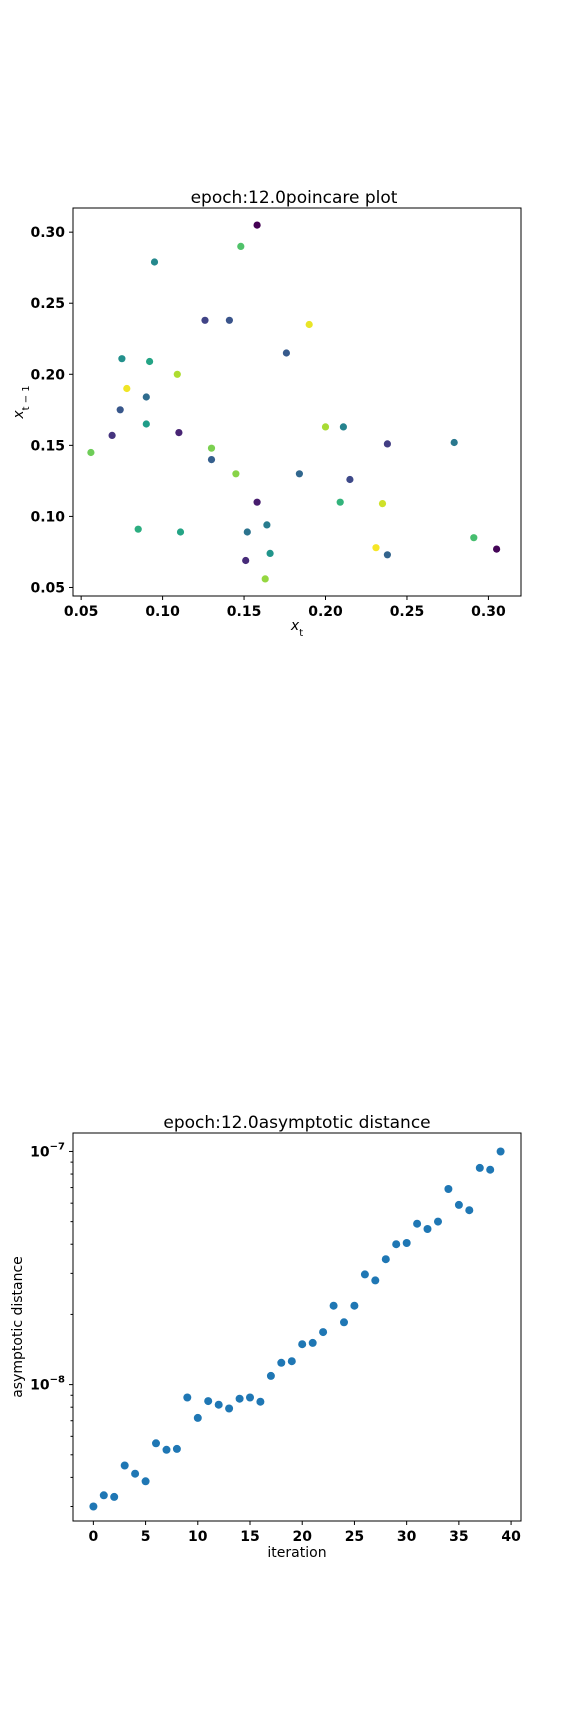  I want to click on x-tick-label: 35, so click(458, 1537).